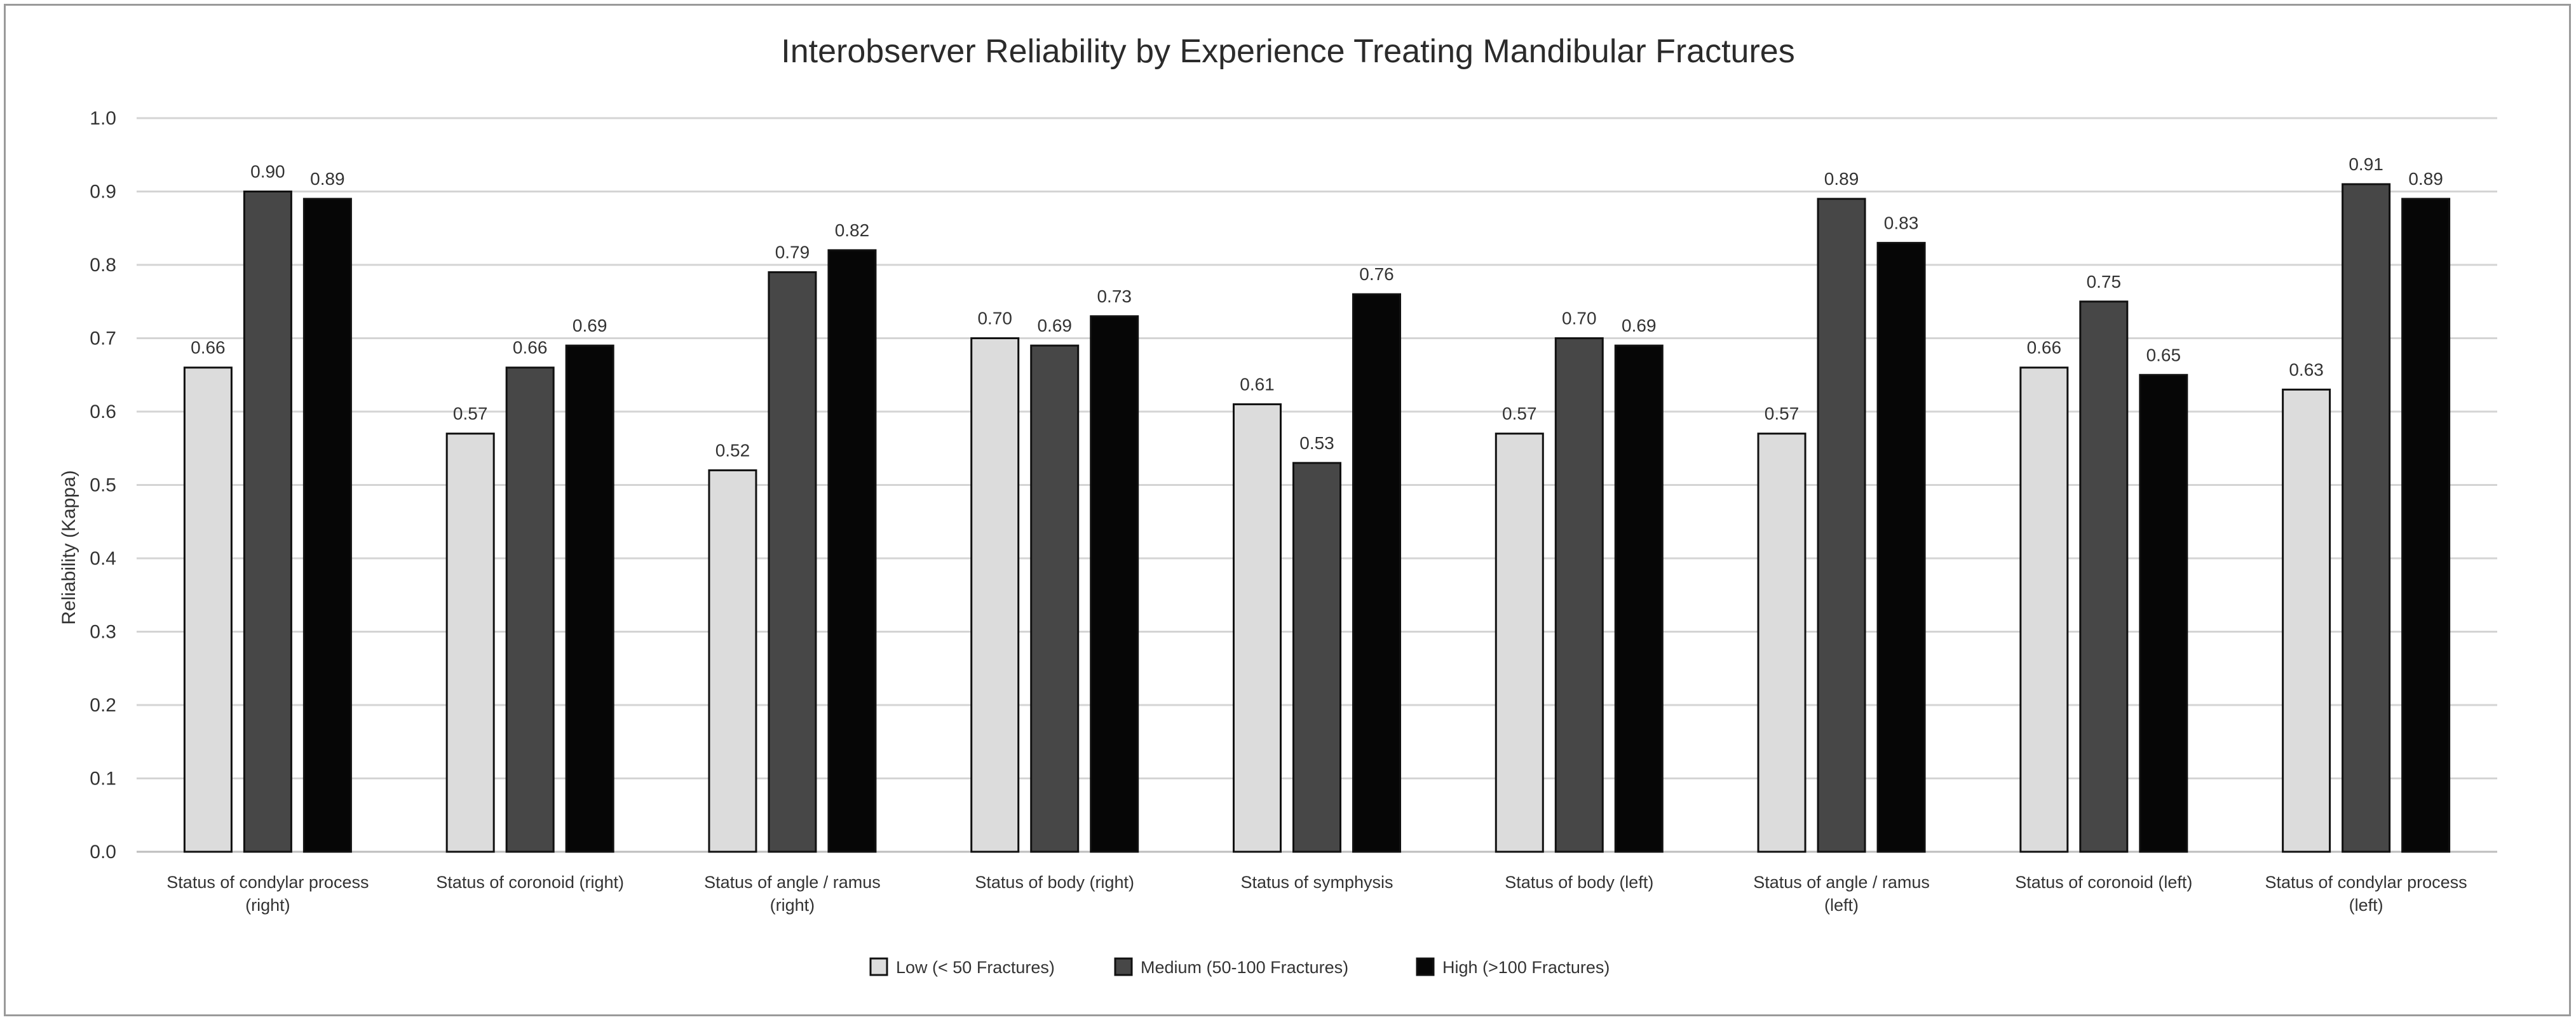  I want to click on y-tick-label: 0.8, so click(103, 265).